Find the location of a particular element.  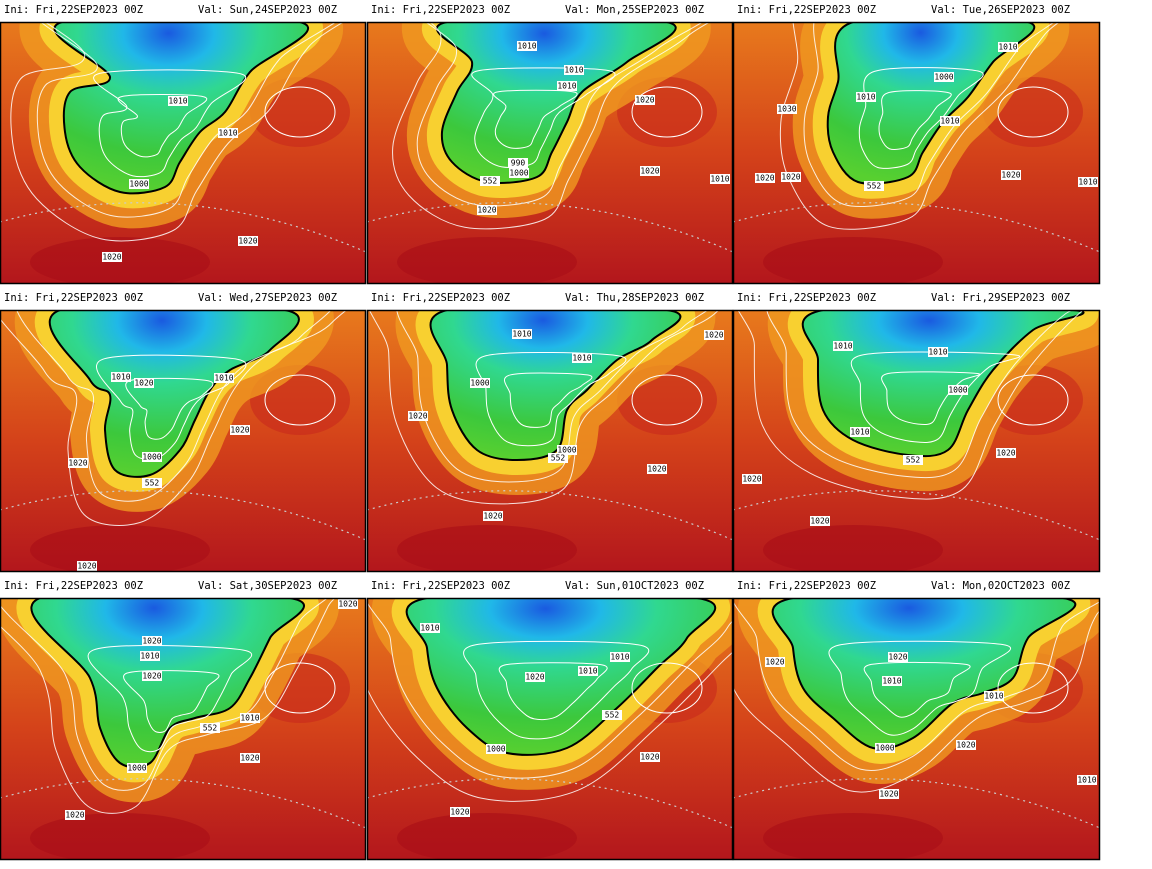

valid-time: Val: Wed,27SEP2023 00Z is located at coordinates (267, 298).